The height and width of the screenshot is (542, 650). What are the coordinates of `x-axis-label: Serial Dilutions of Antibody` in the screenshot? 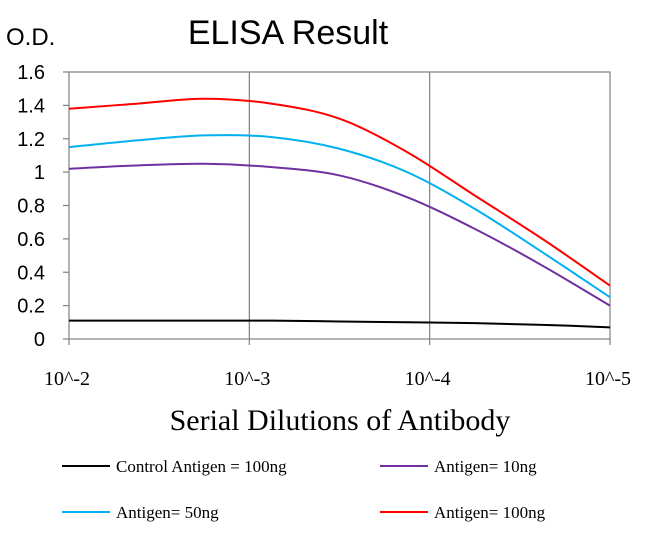 It's located at (340, 420).